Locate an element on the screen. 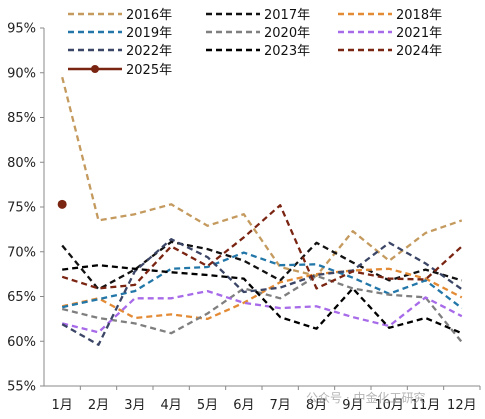 This screenshot has height=419, width=485. legend-label: 2017年 is located at coordinates (287, 15).